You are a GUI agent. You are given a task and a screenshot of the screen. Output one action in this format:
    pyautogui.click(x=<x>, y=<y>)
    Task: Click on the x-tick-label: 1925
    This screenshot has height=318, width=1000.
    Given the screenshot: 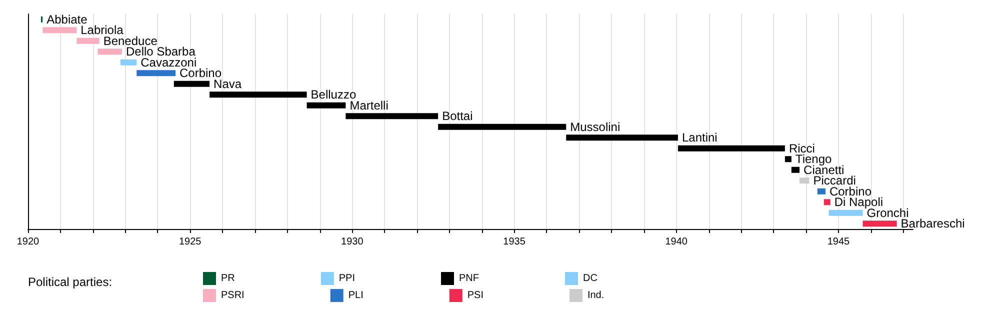 What is the action you would take?
    pyautogui.click(x=190, y=242)
    